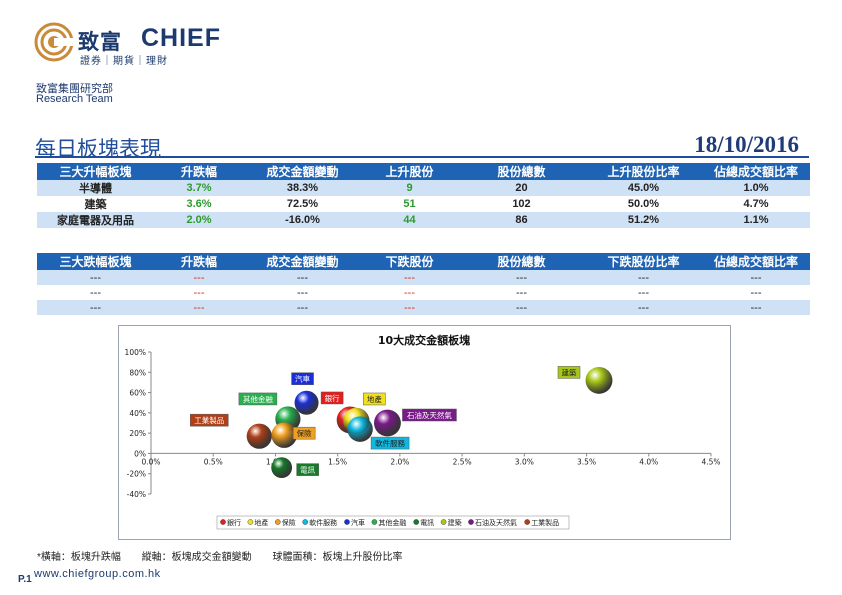 This screenshot has width=842, height=595. Describe the element at coordinates (289, 522) in the screenshot. I see `legend-item: 保險` at that location.